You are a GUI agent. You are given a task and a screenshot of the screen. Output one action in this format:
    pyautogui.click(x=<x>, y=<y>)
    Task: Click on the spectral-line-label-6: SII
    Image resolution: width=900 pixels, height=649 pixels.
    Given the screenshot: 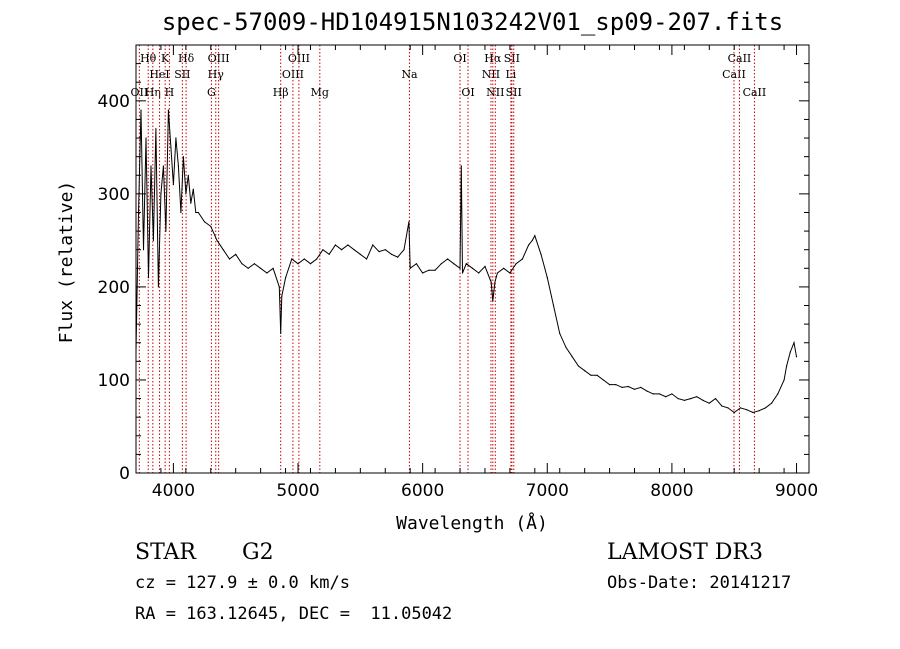 What is the action you would take?
    pyautogui.click(x=182, y=74)
    